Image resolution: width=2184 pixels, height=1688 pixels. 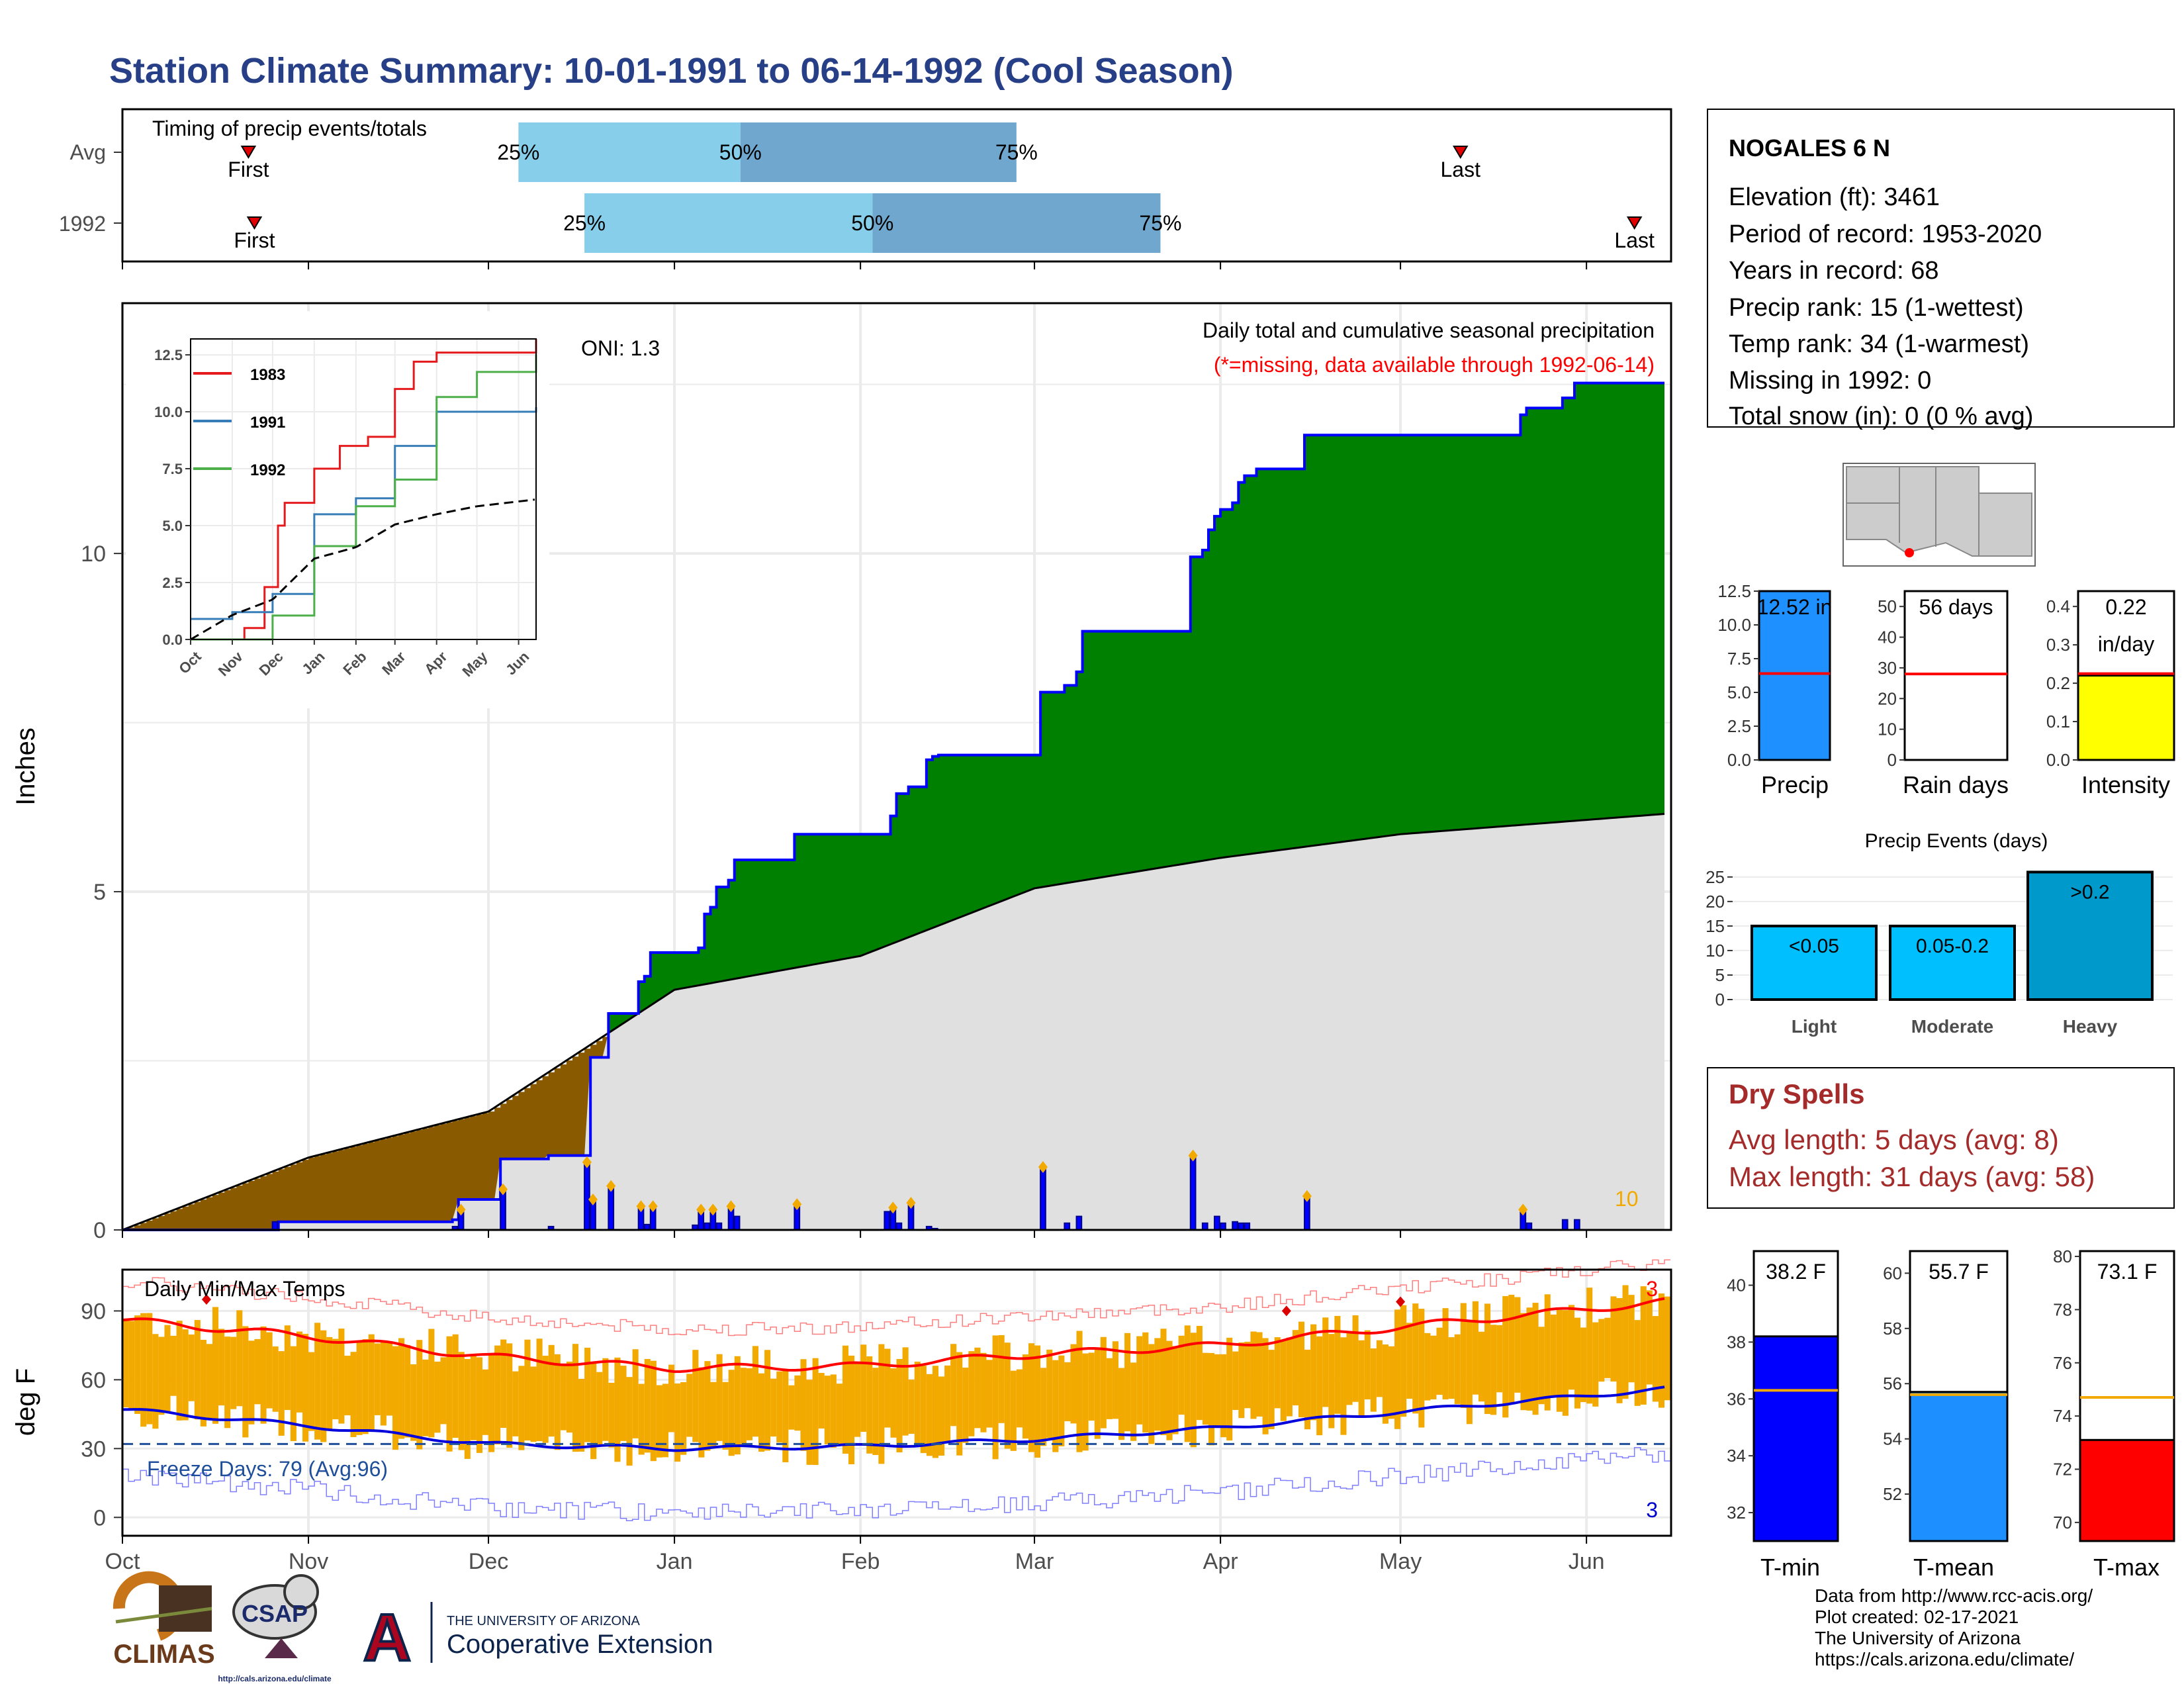 What do you see at coordinates (1892, 1328) in the screenshot?
I see `temp-bar-ytick-label: 58` at bounding box center [1892, 1328].